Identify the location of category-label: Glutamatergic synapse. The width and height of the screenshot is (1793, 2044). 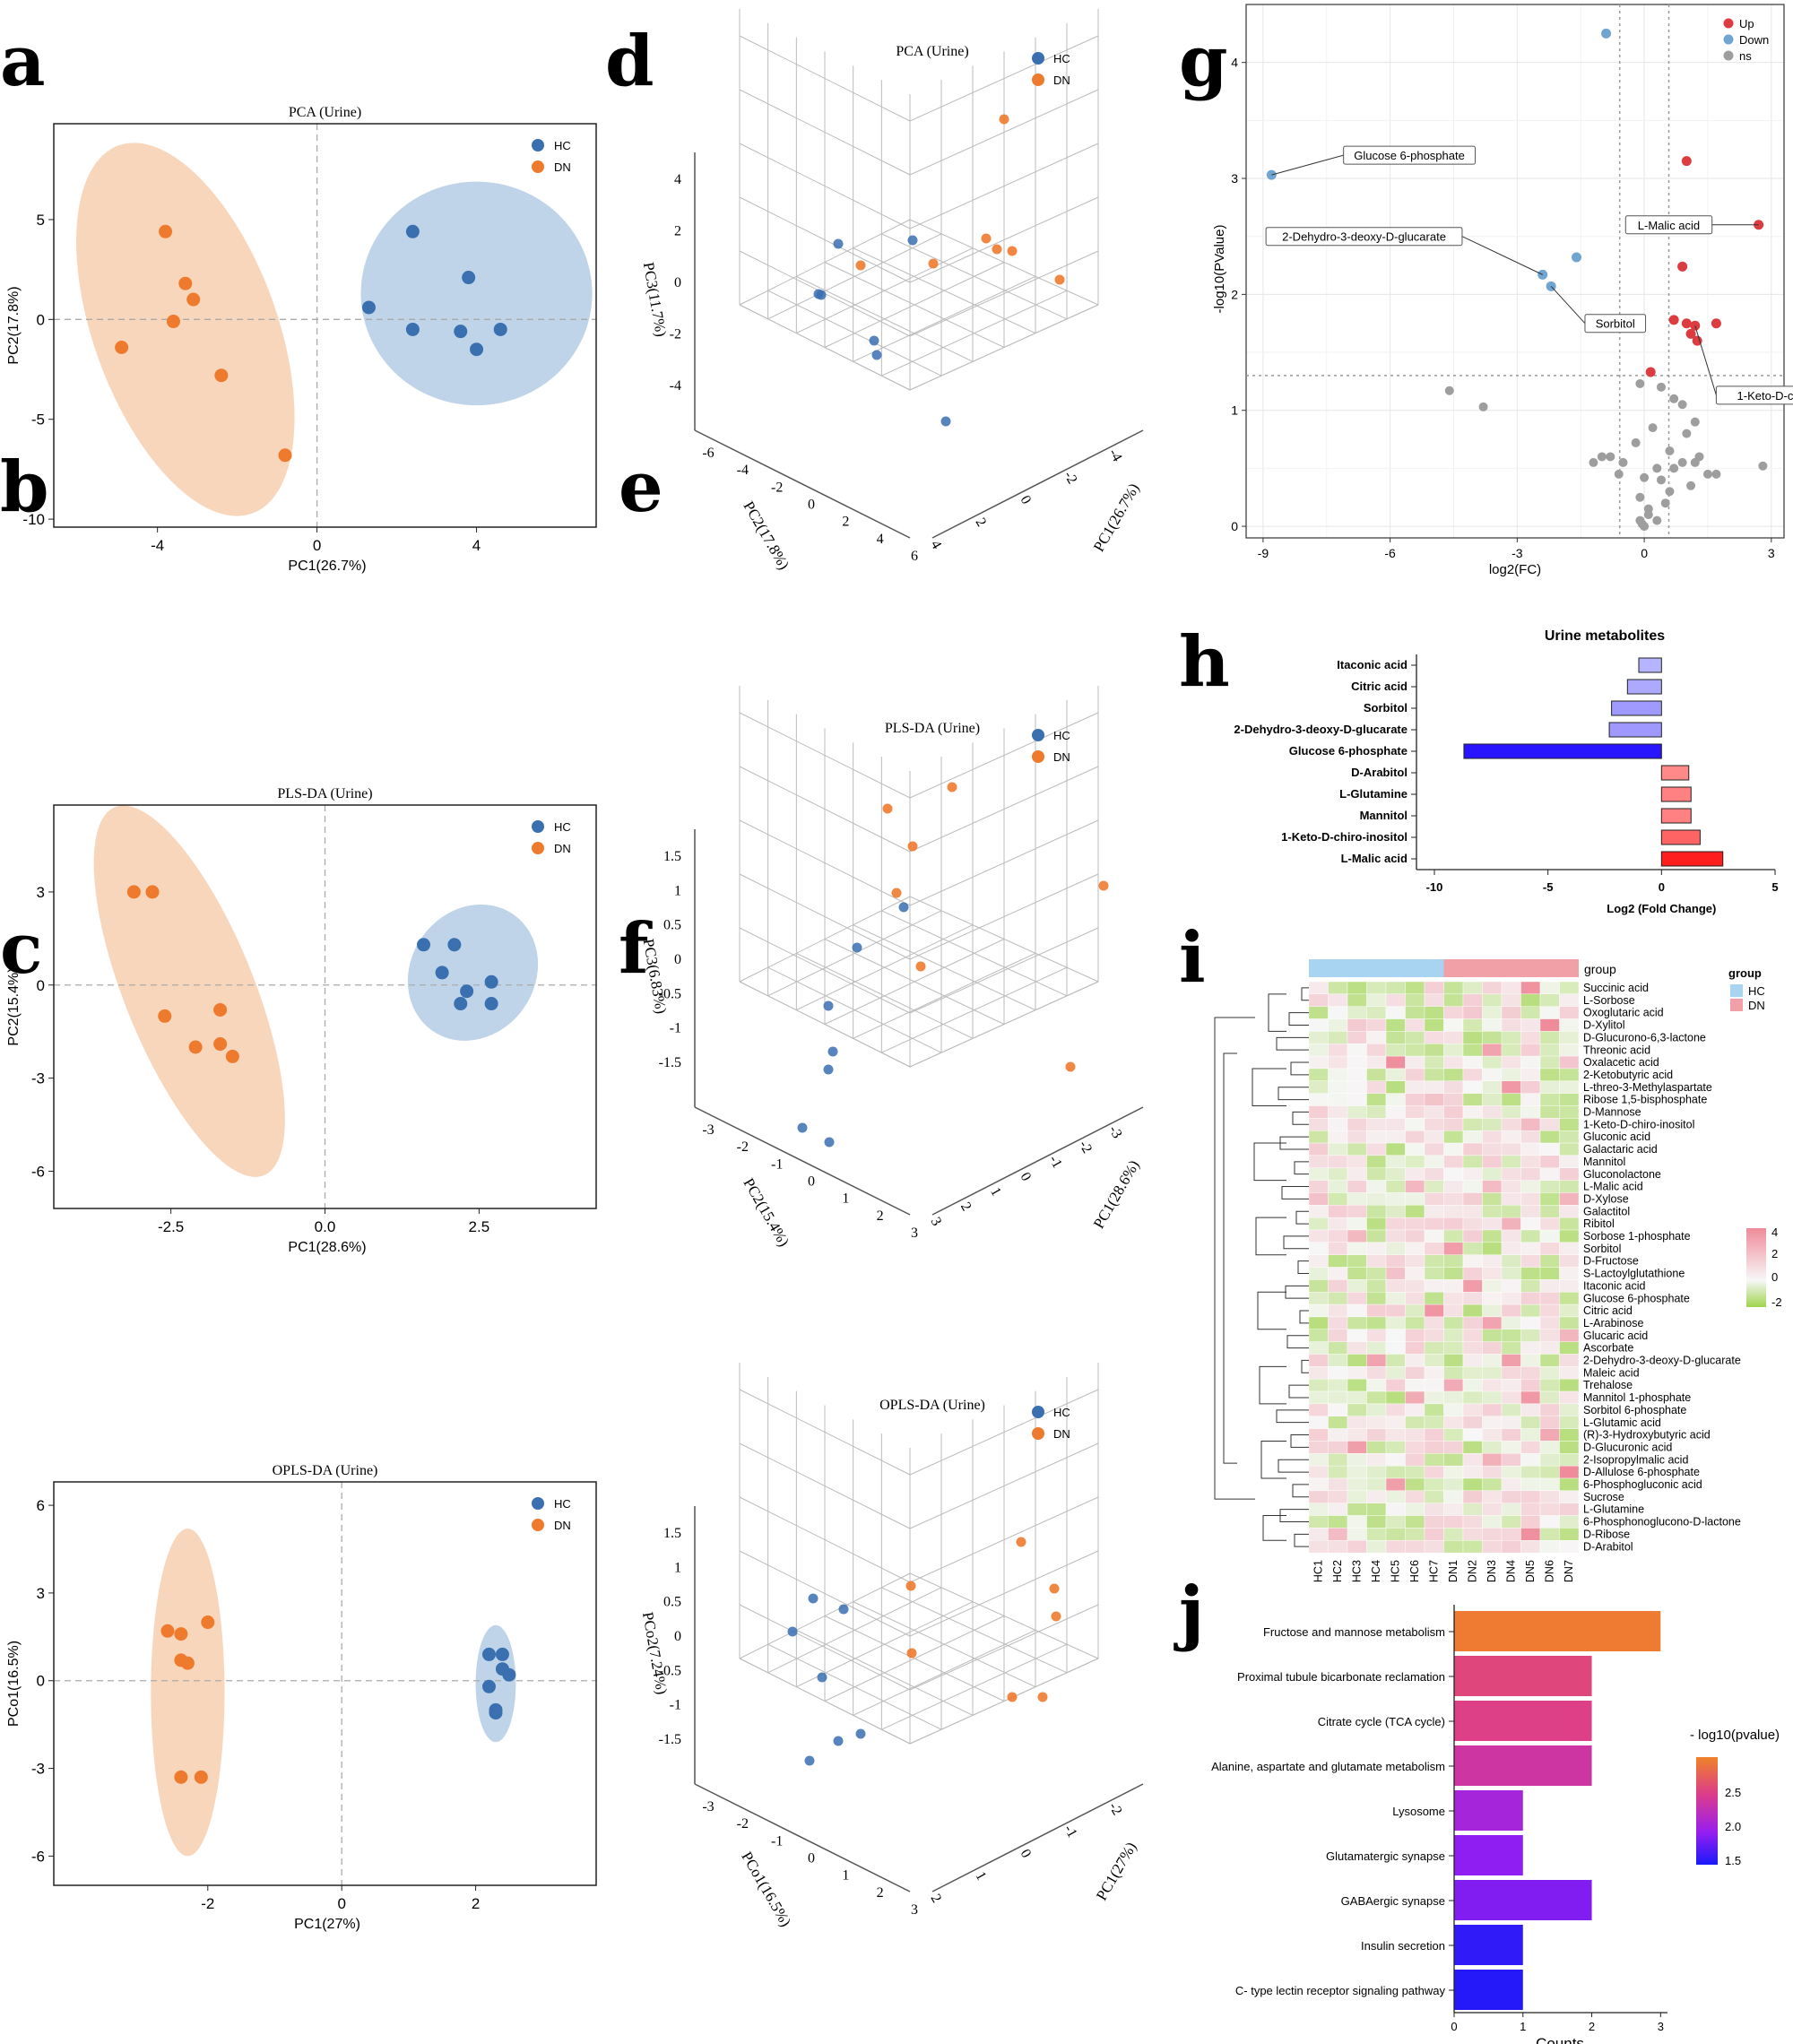
(1385, 1856).